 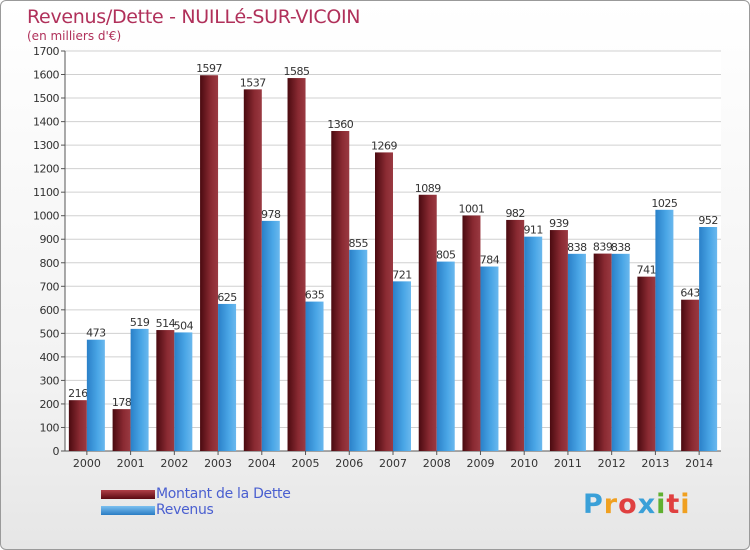 What do you see at coordinates (50, 286) in the screenshot?
I see `y-tick-label: 700` at bounding box center [50, 286].